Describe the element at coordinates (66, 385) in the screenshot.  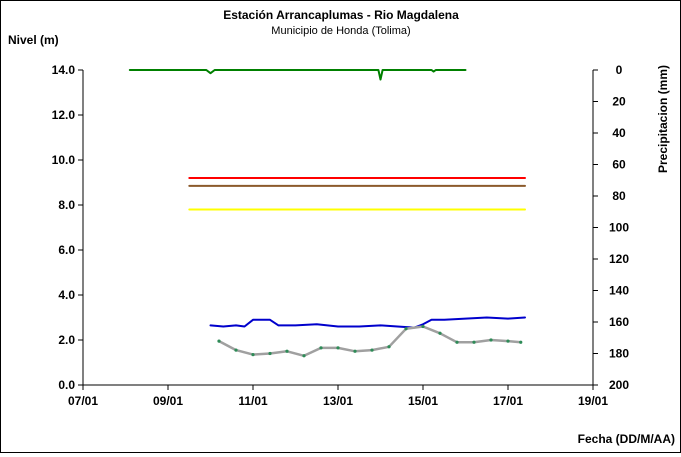
I see `y-tick-label: 0.0` at that location.